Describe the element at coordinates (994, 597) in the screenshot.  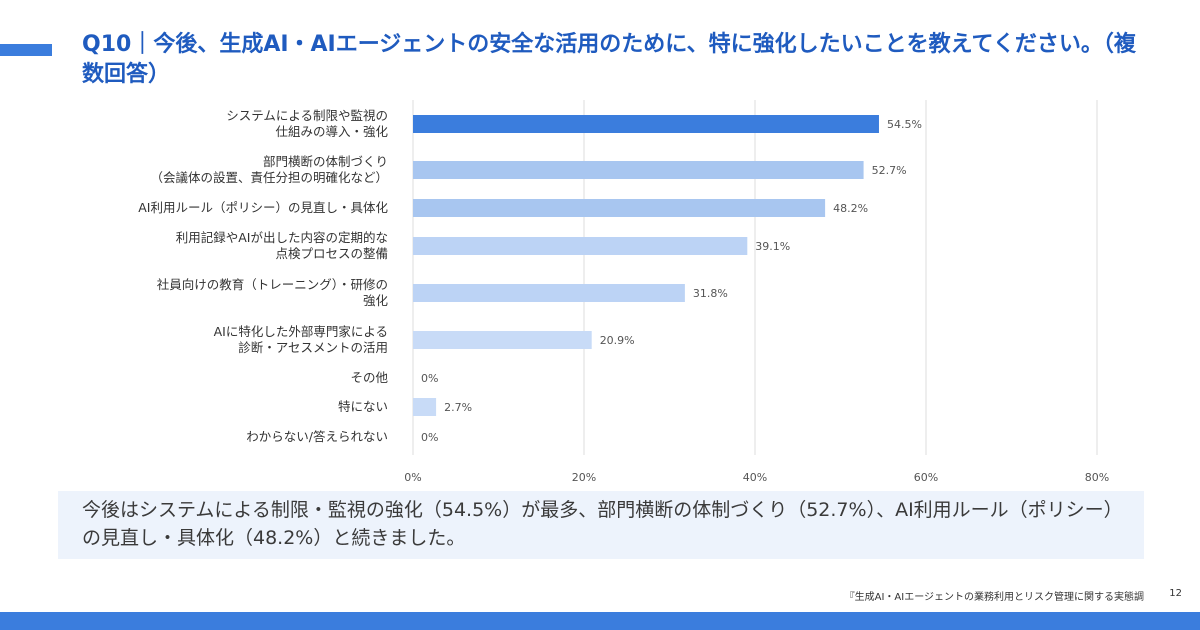
I see `source-note: 『生成AI・AIエージェントの業務利用とリスク管理に関する実態調` at that location.